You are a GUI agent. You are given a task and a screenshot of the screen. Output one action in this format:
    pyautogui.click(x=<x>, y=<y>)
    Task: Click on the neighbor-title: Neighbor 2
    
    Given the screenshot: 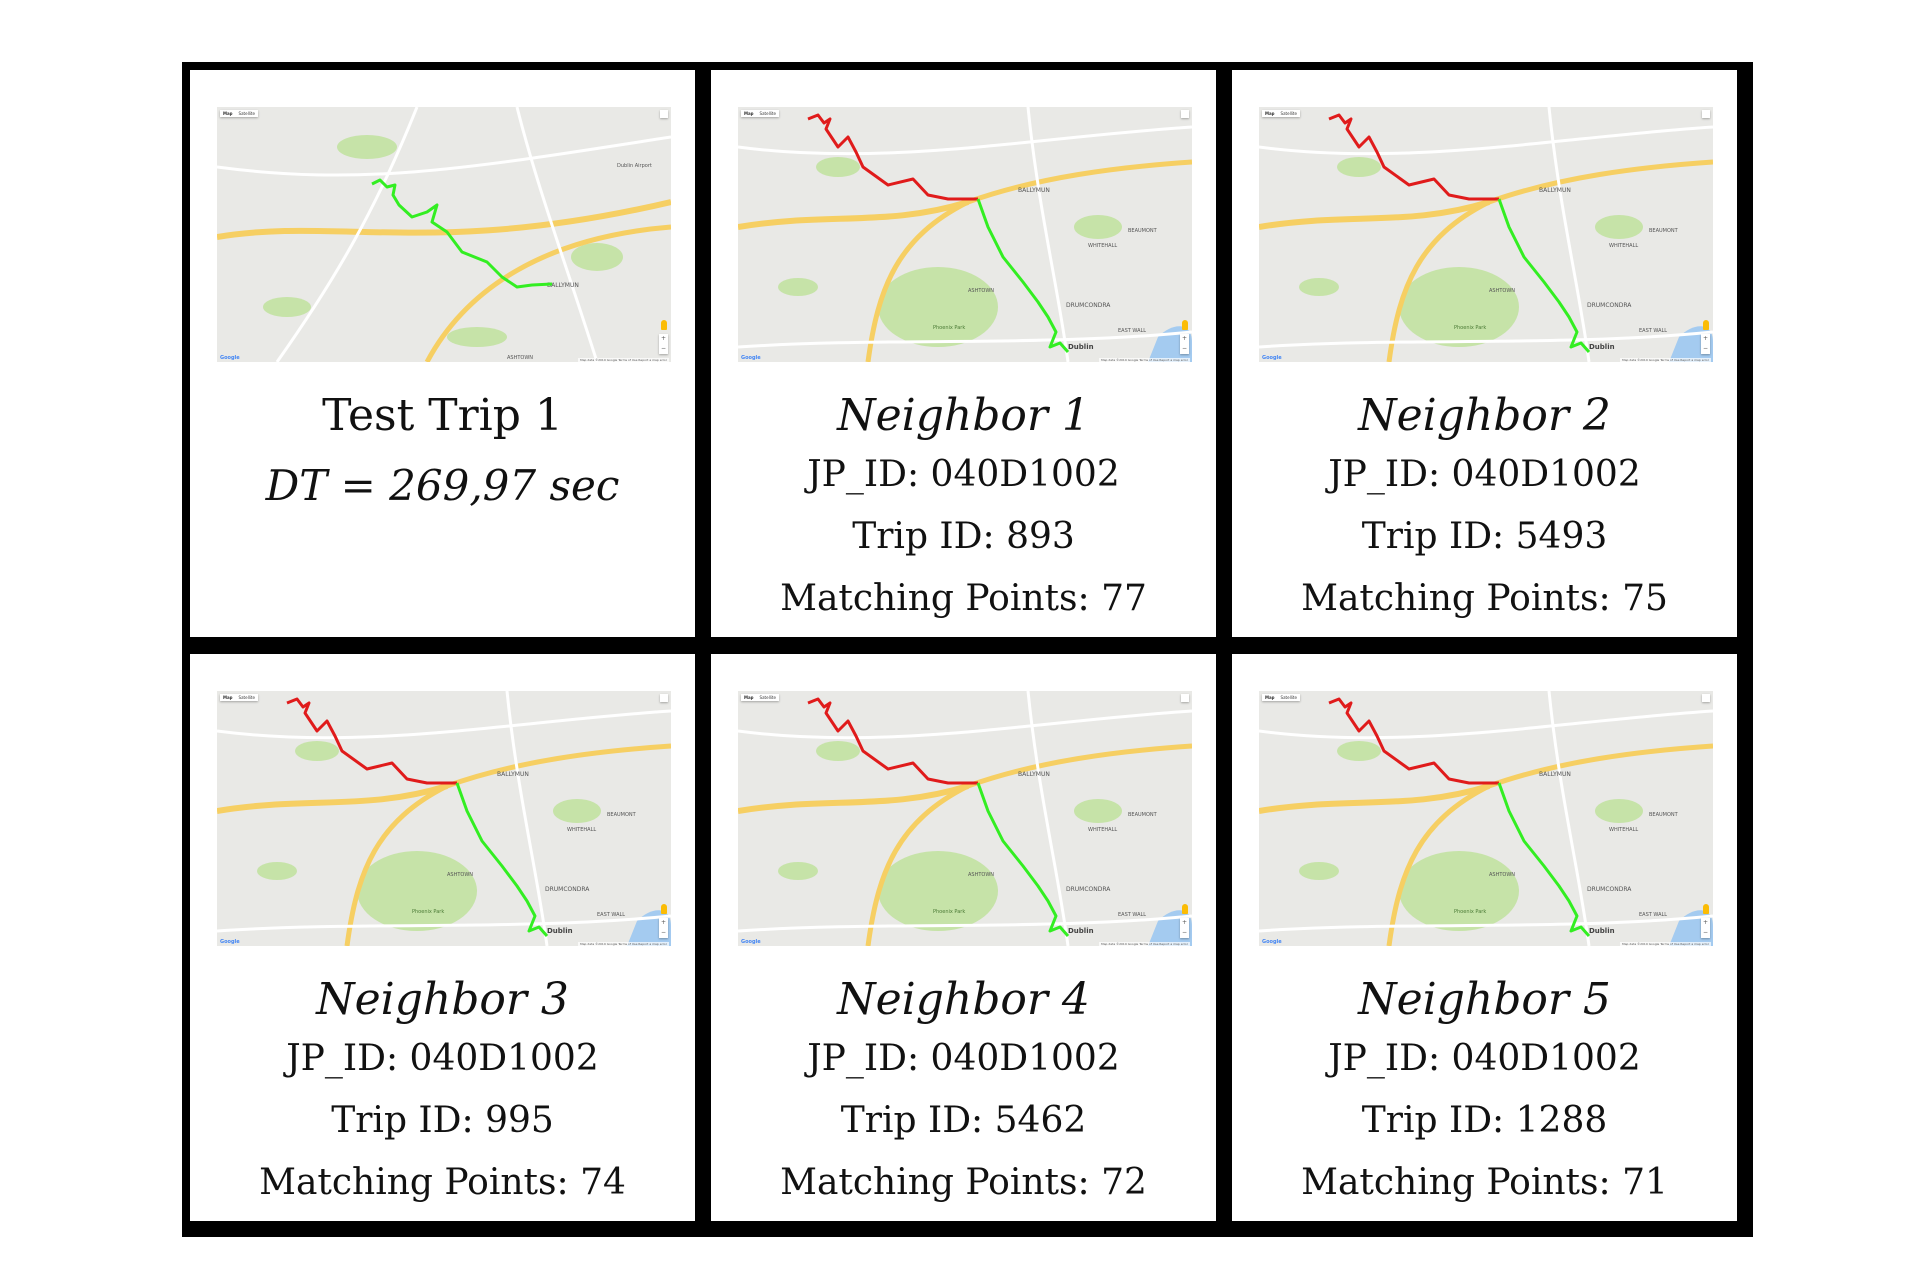 What is the action you would take?
    pyautogui.click(x=1484, y=415)
    